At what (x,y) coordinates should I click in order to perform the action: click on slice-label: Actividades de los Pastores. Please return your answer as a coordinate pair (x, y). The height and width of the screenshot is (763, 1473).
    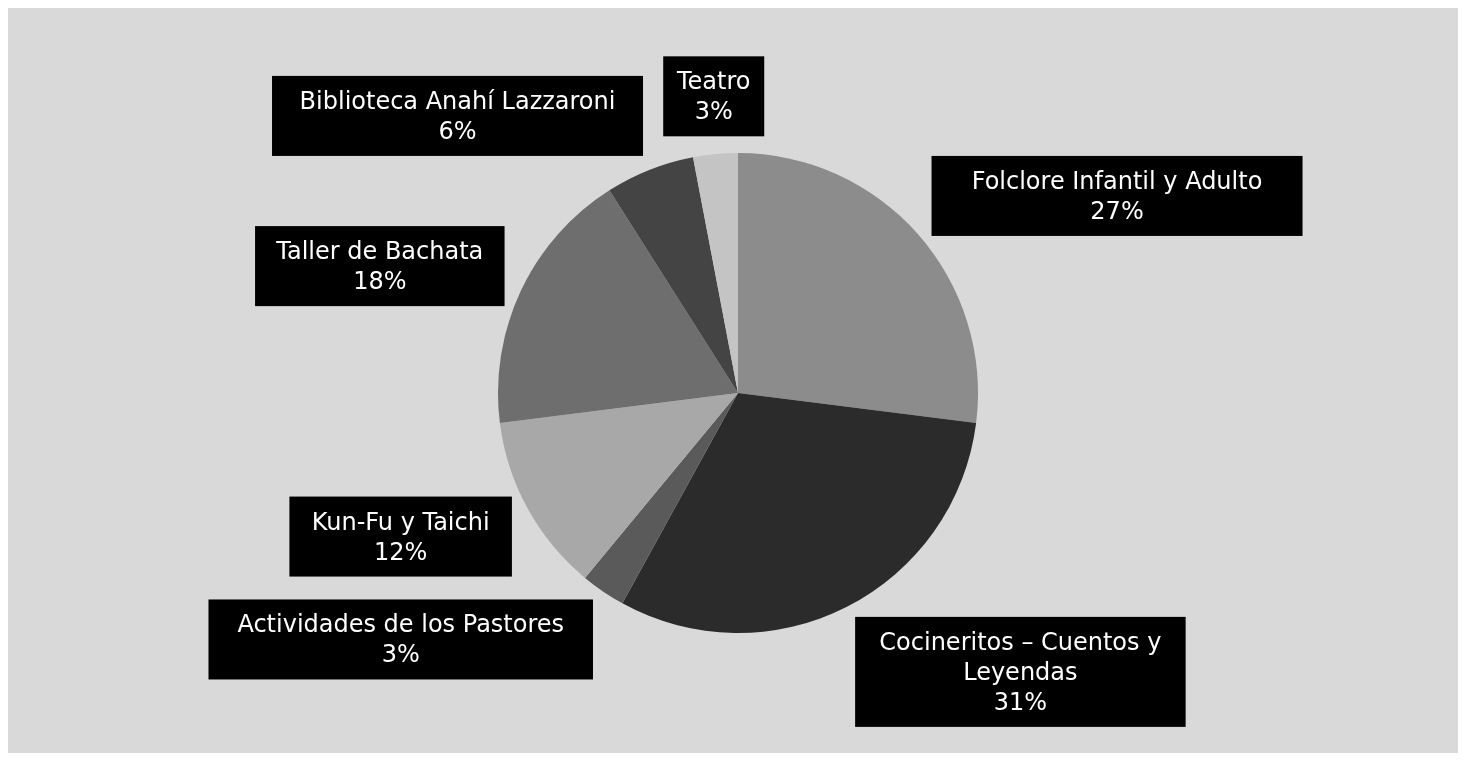
    Looking at the image, I should click on (401, 624).